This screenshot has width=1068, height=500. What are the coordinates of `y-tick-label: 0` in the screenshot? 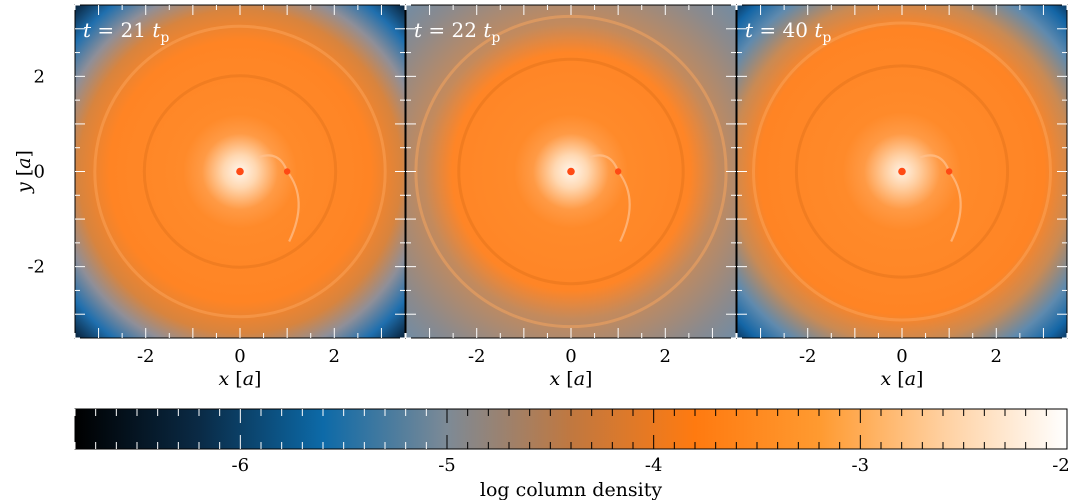 It's located at (39, 172).